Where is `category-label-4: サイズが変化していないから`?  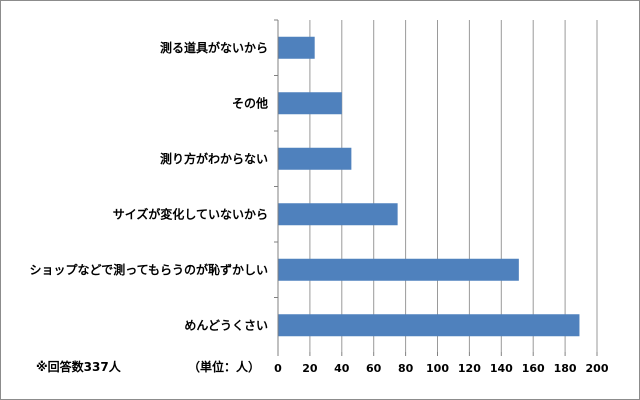 category-label-4: サイズが変化していないから is located at coordinates (190, 213).